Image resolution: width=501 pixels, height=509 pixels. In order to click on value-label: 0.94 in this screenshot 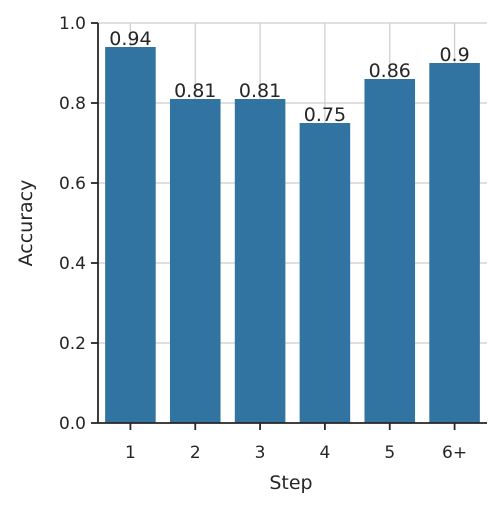, I will do `click(130, 39)`.